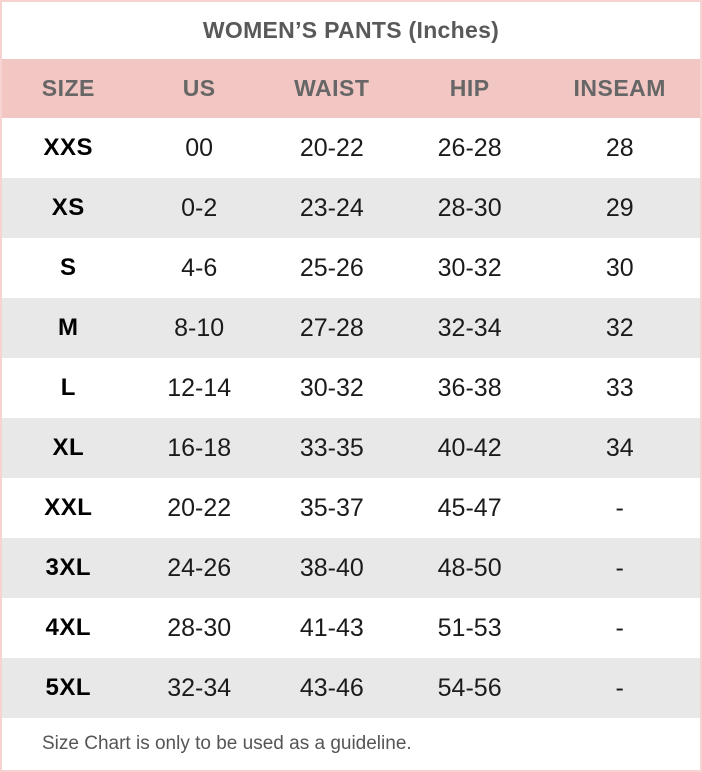 The height and width of the screenshot is (772, 702). I want to click on table-row: XXL 20-22 35-37 45-47 -, so click(351, 508).